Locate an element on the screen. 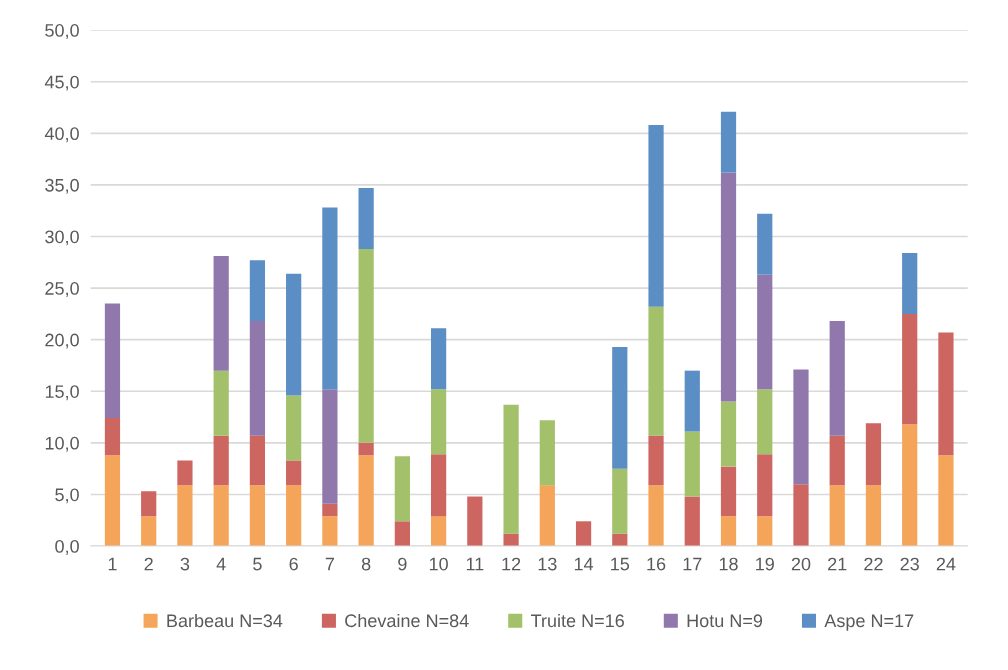 Image resolution: width=1008 pixels, height=670 pixels. x-tick-label: 4 is located at coordinates (221, 564).